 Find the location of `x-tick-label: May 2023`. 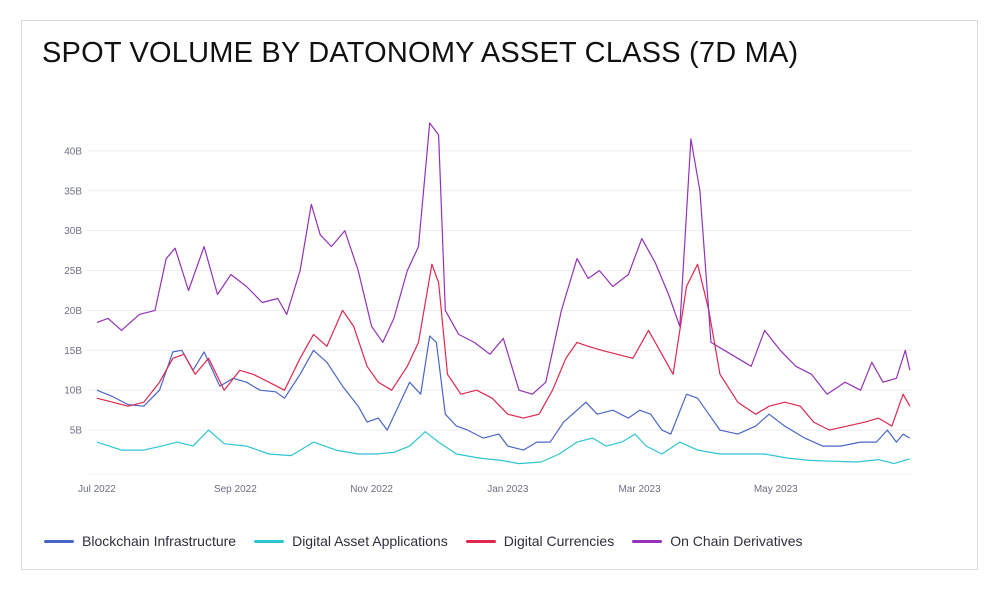

x-tick-label: May 2023 is located at coordinates (776, 489).